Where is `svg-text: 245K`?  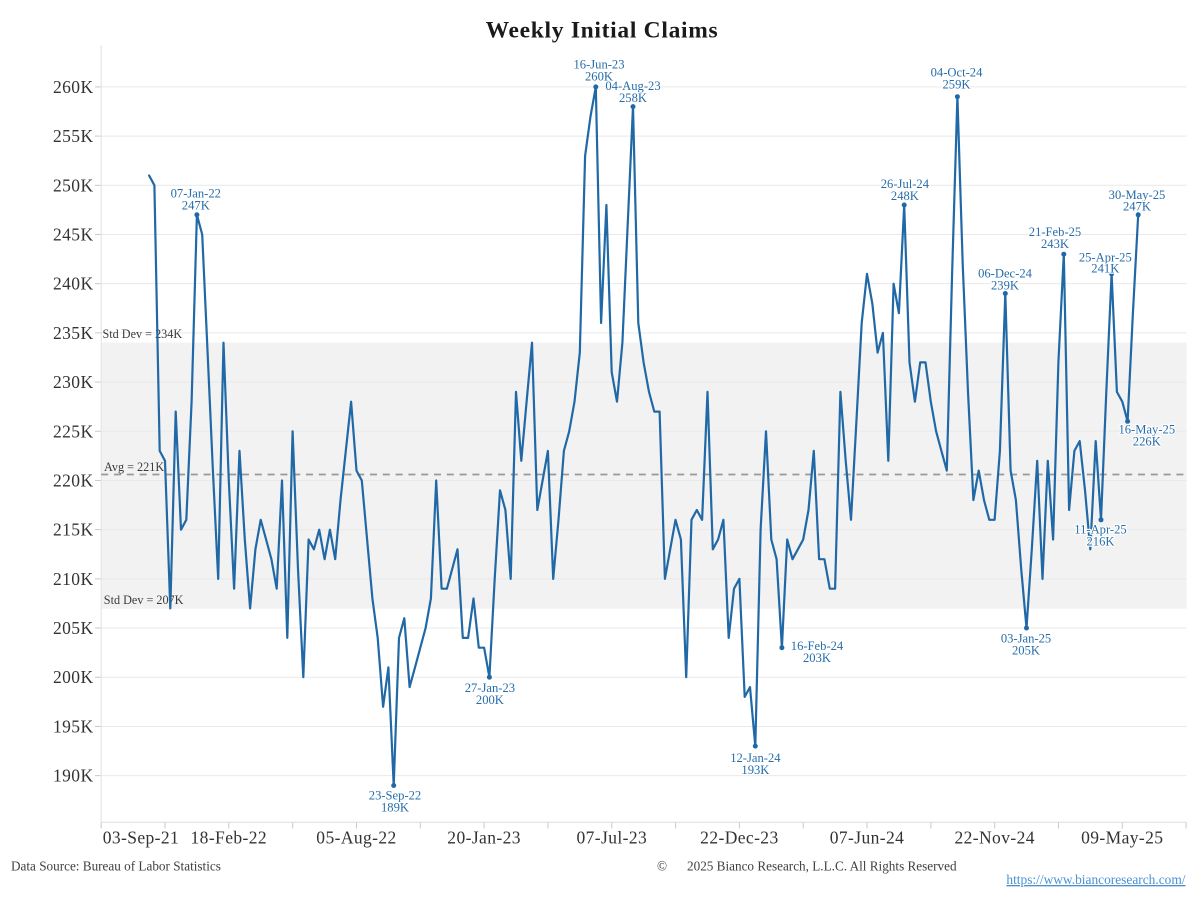
svg-text: 245K is located at coordinates (73, 235).